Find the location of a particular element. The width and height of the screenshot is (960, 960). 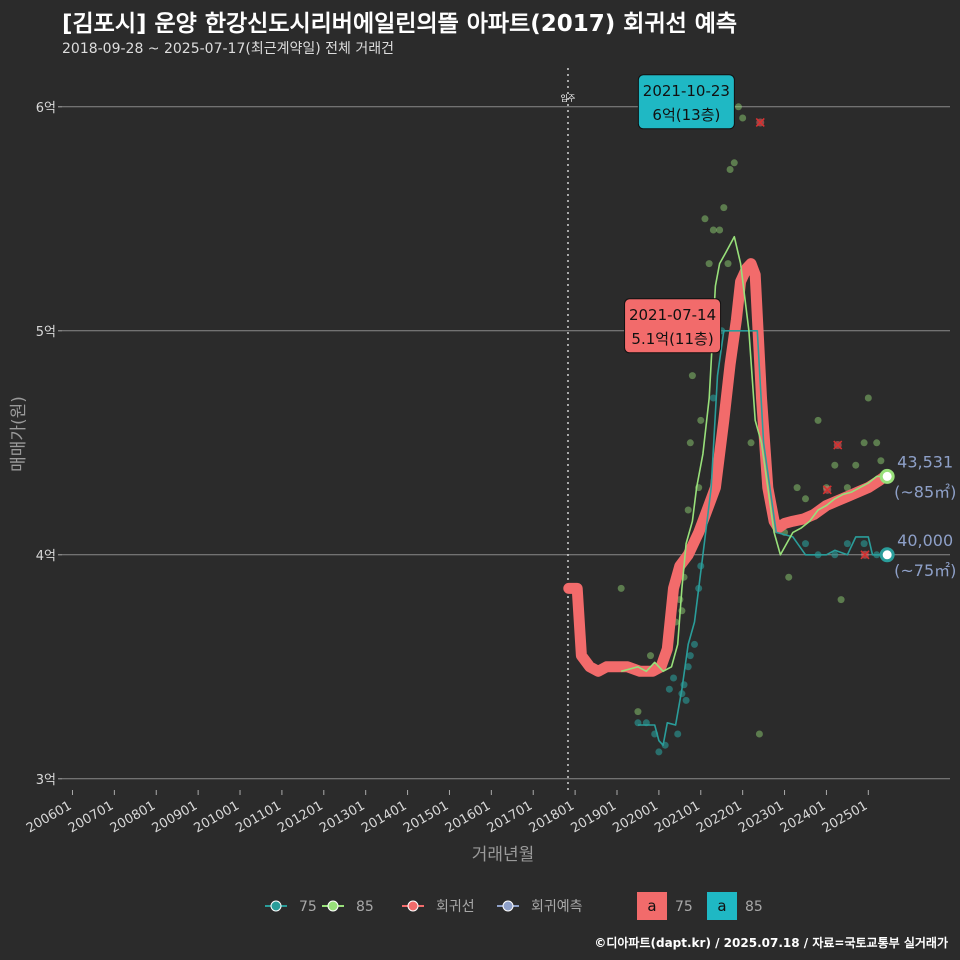

callouts: 2021-10-23 6억(13층) 2021-07-14 5.1억(11층) is located at coordinates (679, 214).